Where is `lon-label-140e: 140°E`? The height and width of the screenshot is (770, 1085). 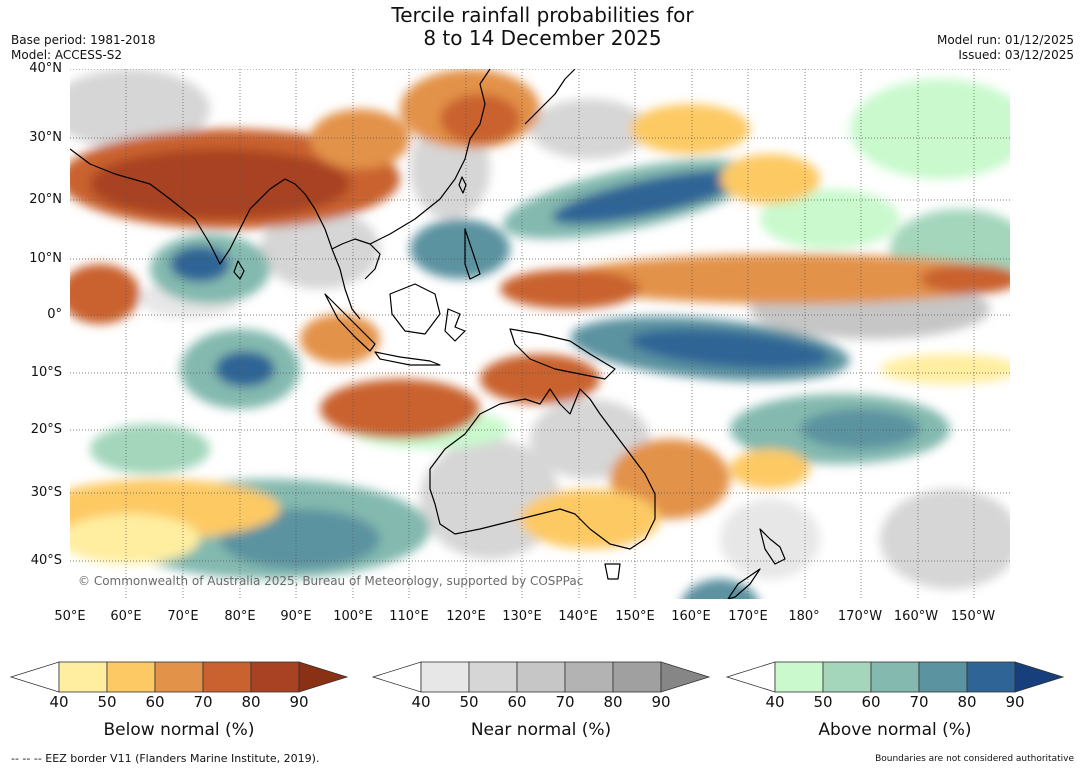
lon-label-140e: 140°E is located at coordinates (578, 616).